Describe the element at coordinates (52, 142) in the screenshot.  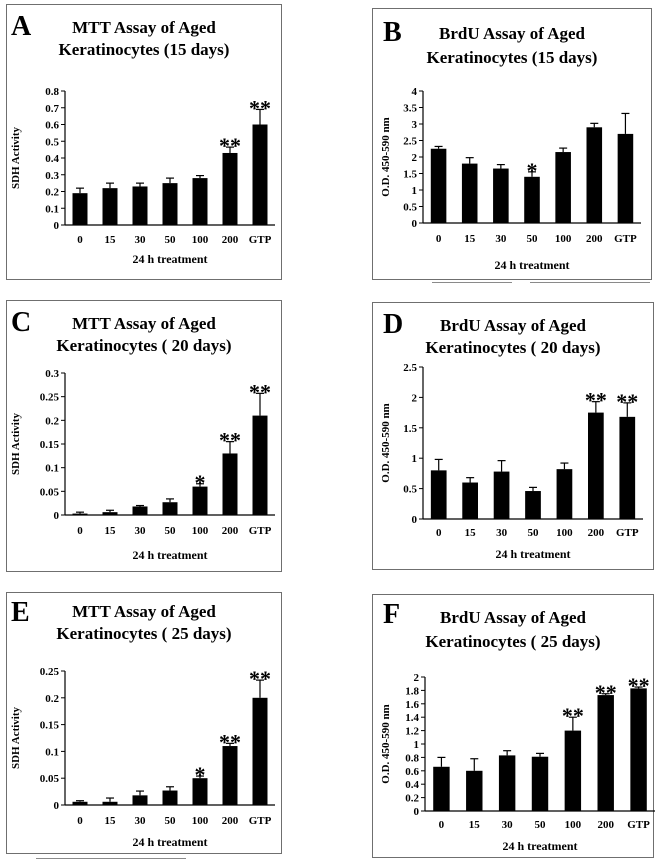
I see `y-tick-label: 0.5` at that location.